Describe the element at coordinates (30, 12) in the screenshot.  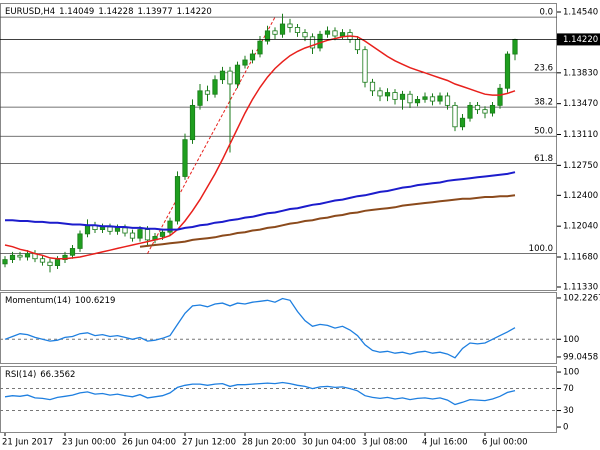
I see `indicator-name: EURUSD,H4` at that location.